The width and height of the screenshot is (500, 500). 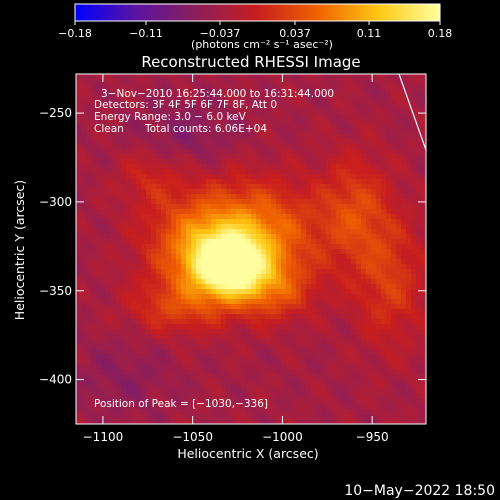 What do you see at coordinates (170, 117) in the screenshot?
I see `annotation-energy-range: Energy Range: 3.0 − 6.0 keV` at bounding box center [170, 117].